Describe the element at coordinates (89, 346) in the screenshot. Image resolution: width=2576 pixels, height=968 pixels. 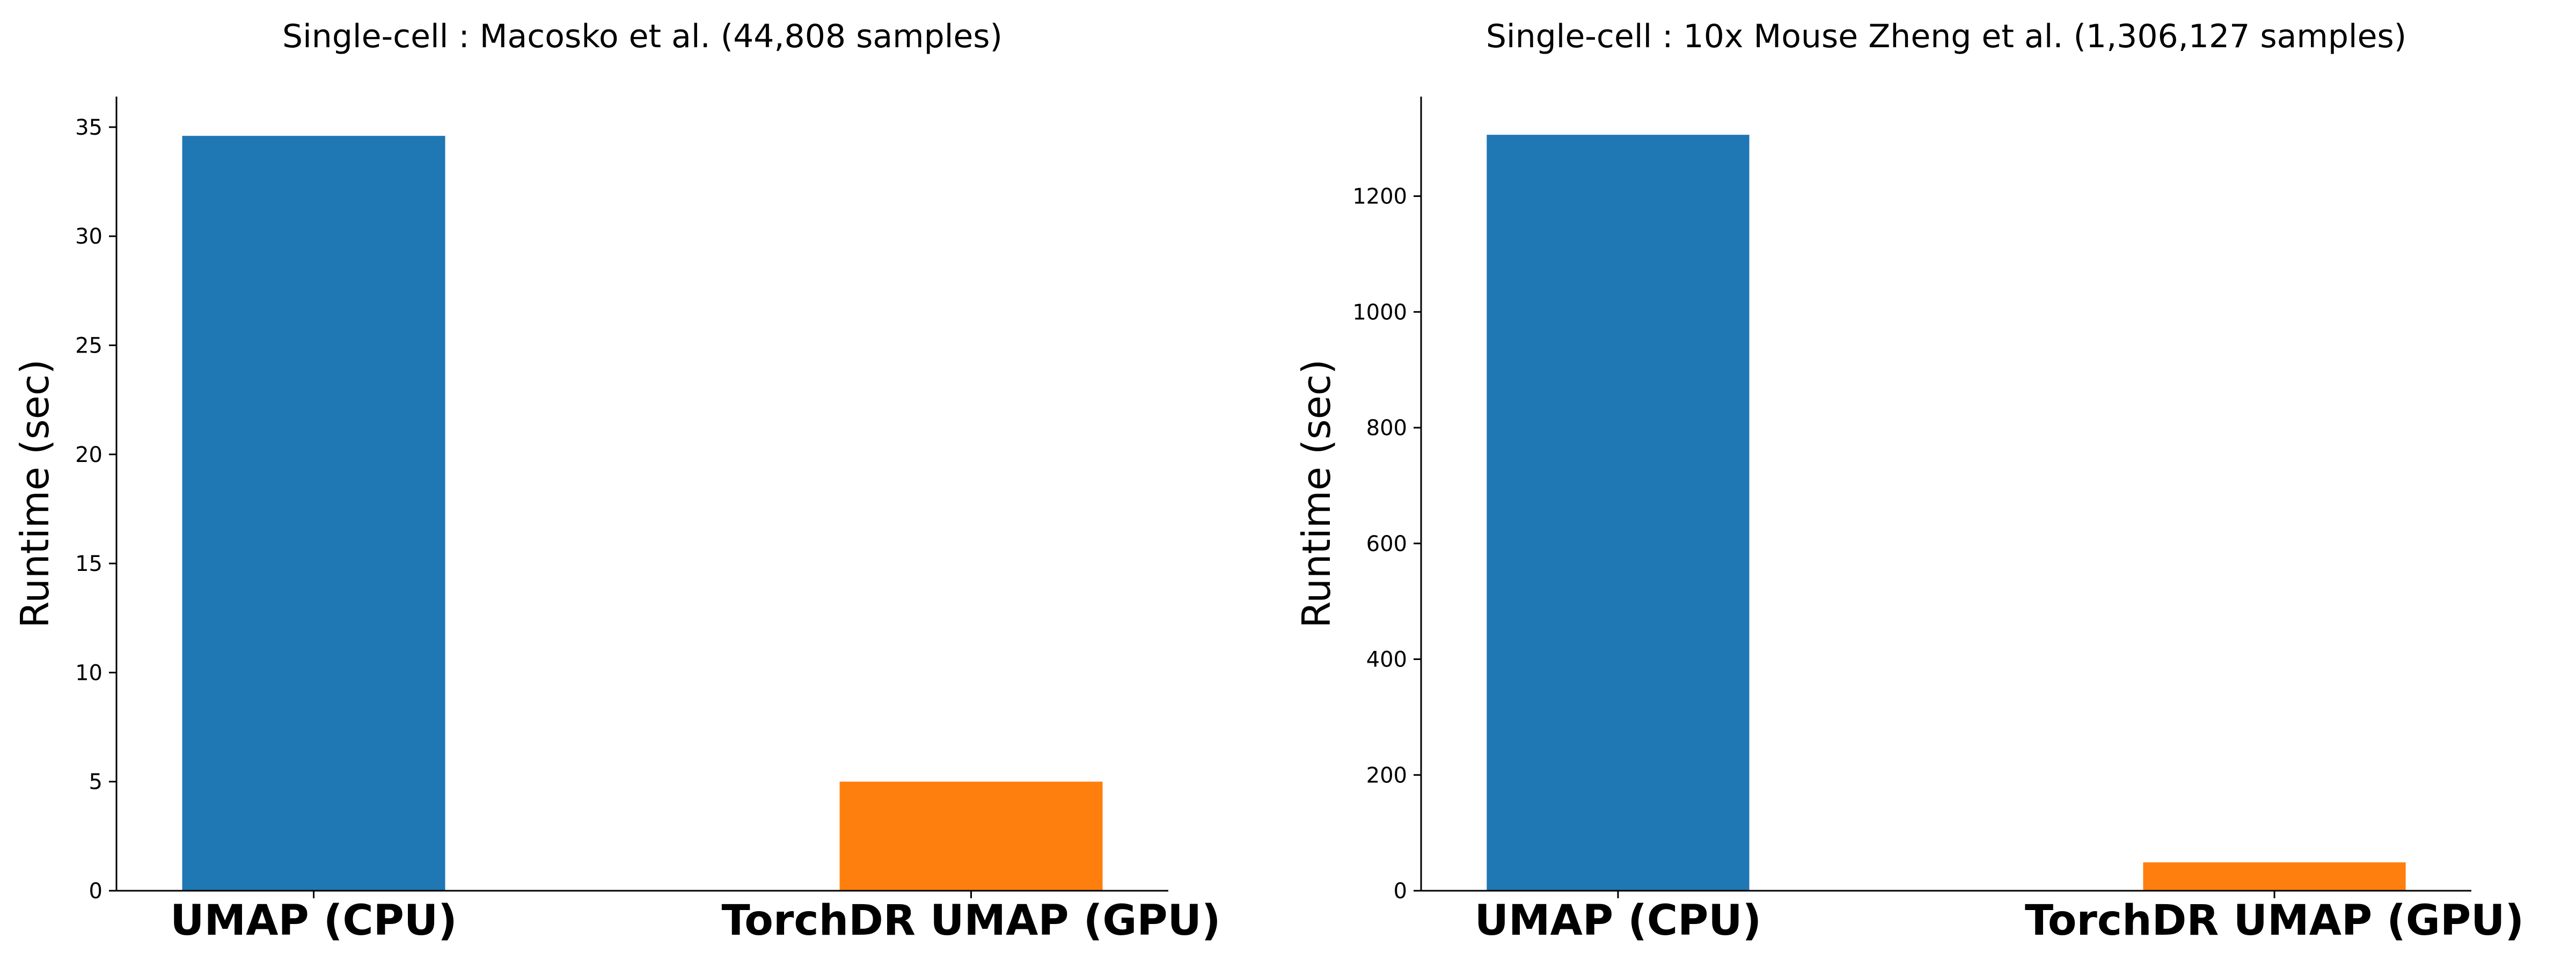
I see `y-tick-label-25: 25` at that location.